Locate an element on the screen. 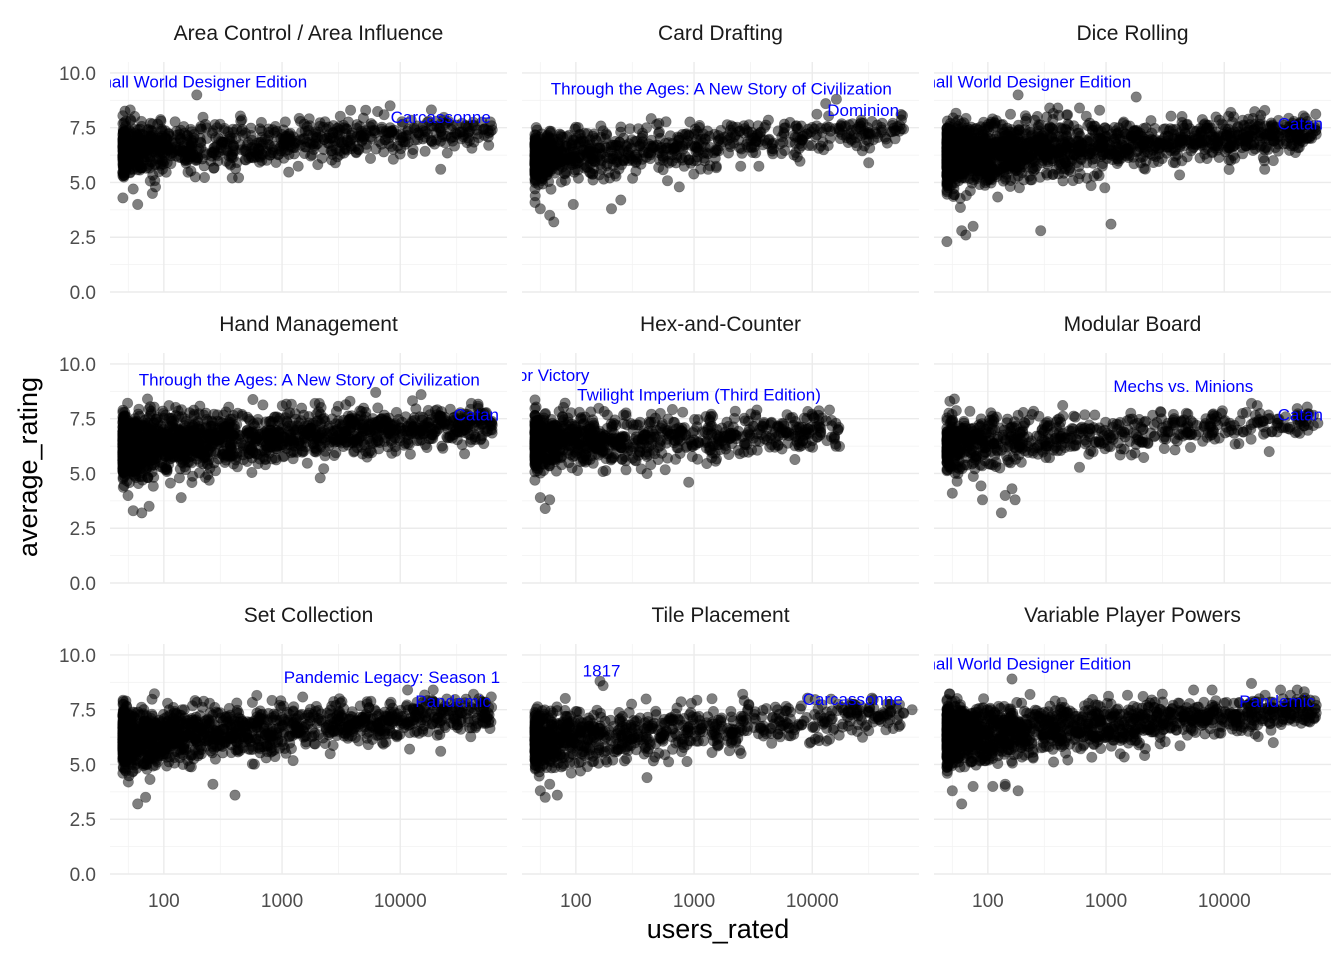 The image size is (1344, 960). points-layer is located at coordinates (719, 160).